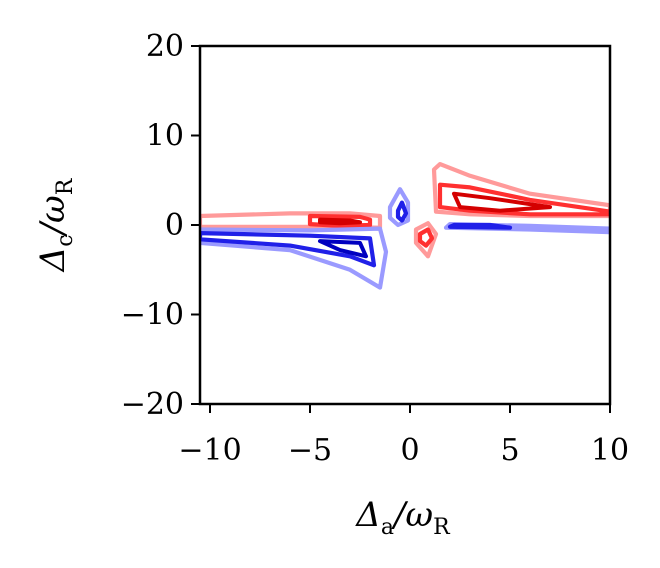  I want to click on y-axis-ticks: −20 −10 0 10 20, so click(160, 225).